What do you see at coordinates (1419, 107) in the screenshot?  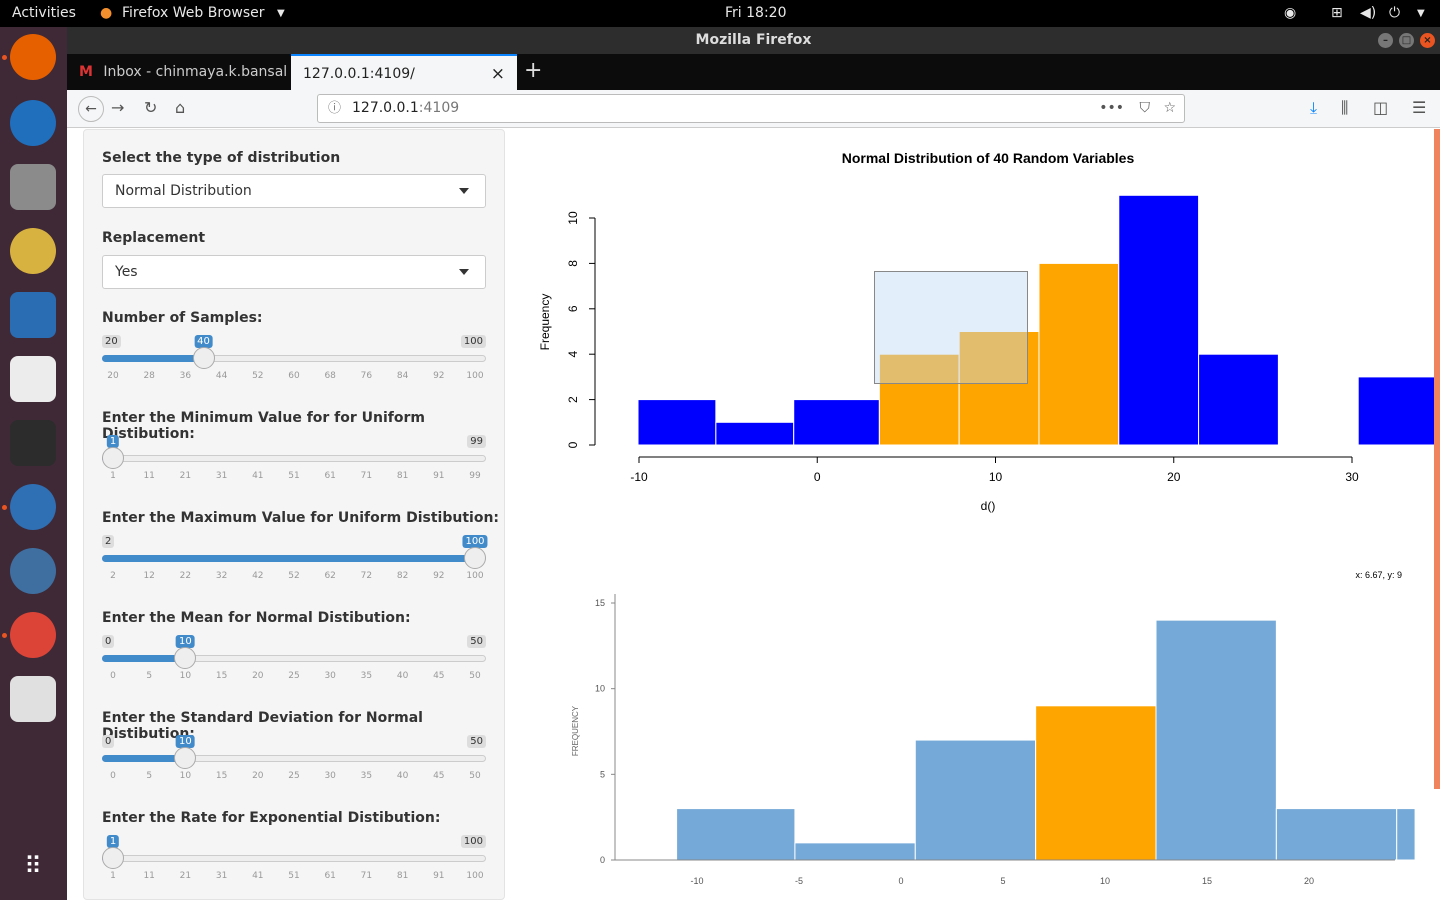 I see `hamburger-menu-icon: ☰` at bounding box center [1419, 107].